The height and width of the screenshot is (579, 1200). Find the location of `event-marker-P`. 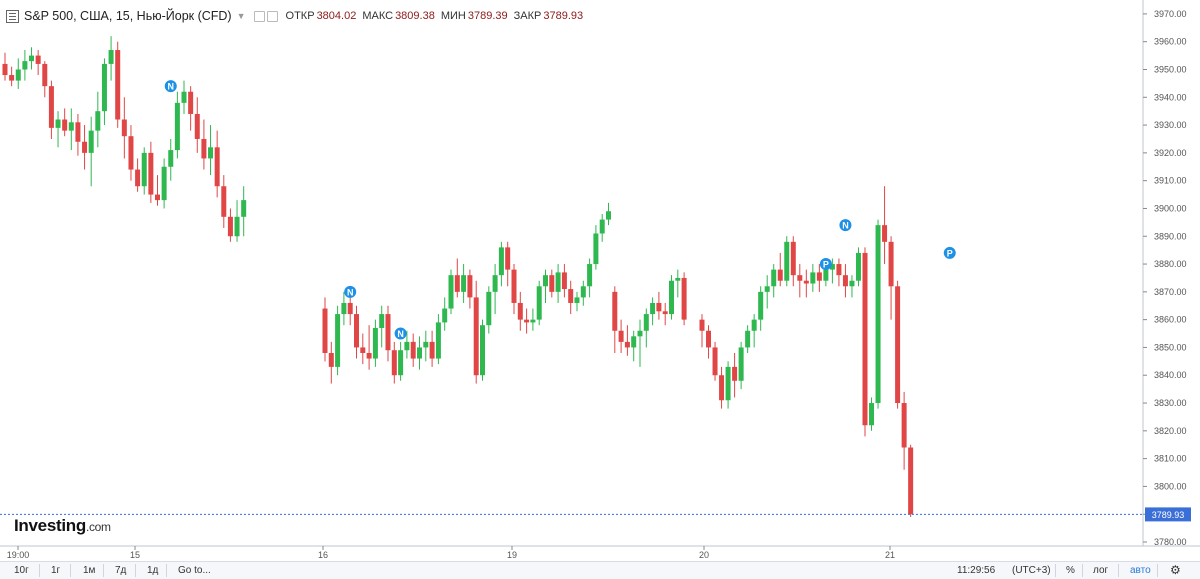

event-marker-P is located at coordinates (949, 252).